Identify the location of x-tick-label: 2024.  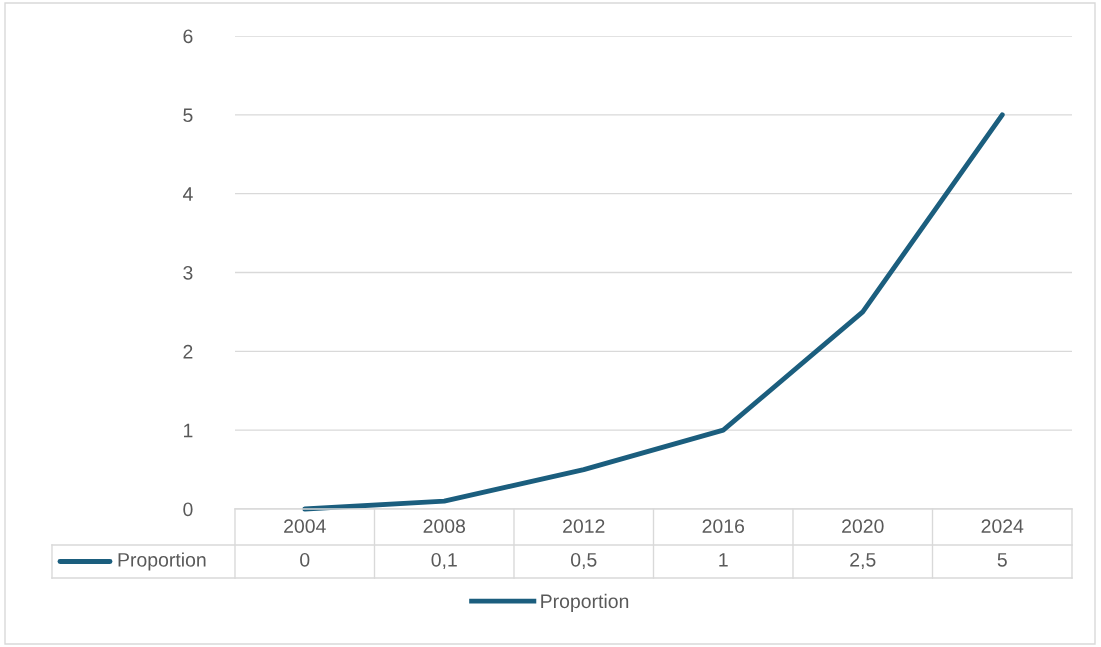
(1002, 526).